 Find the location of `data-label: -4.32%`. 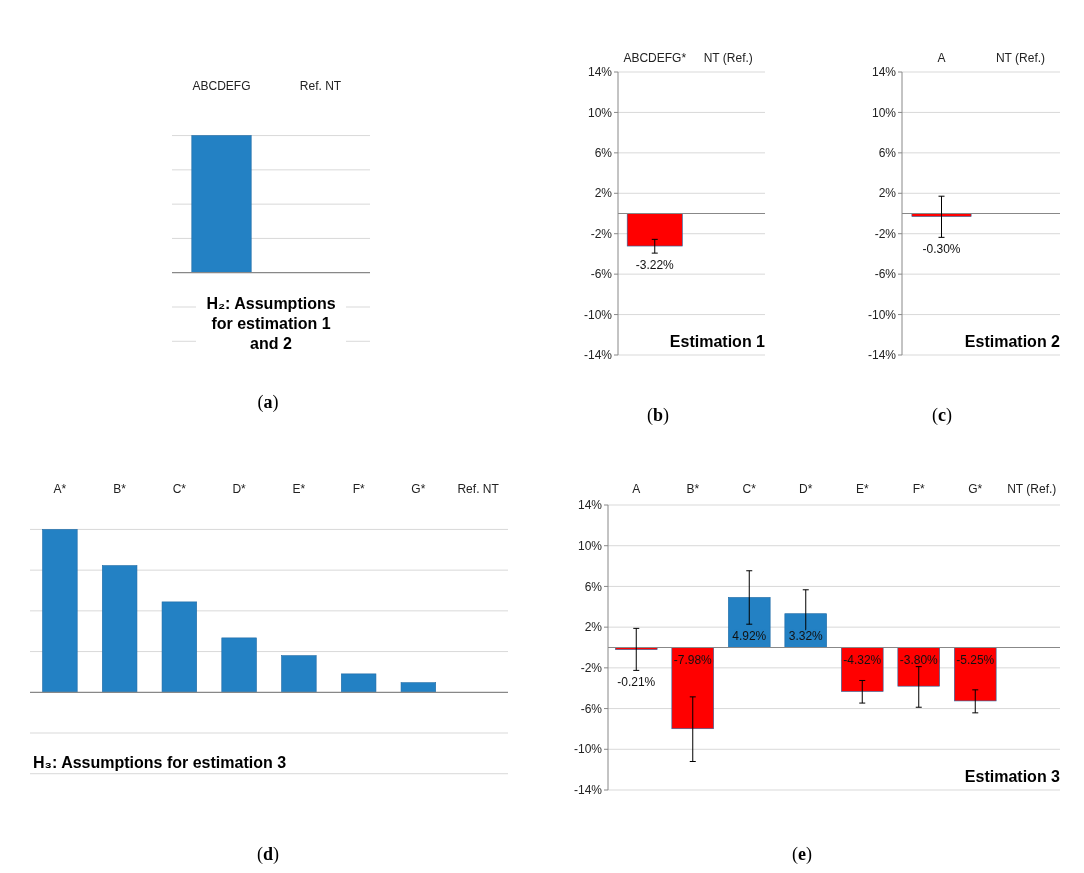

data-label: -4.32% is located at coordinates (862, 659).